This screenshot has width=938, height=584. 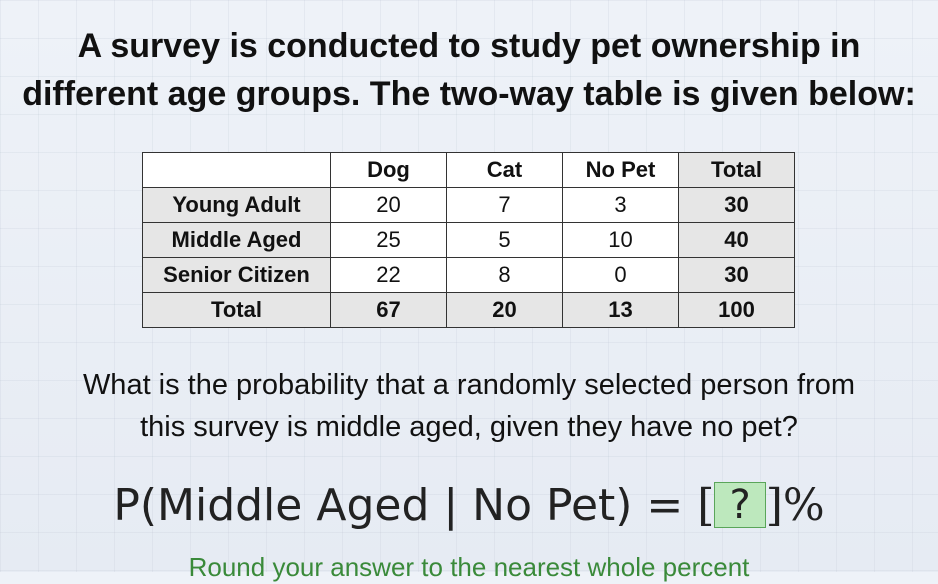 I want to click on header-cell-corner, so click(x=236, y=170).